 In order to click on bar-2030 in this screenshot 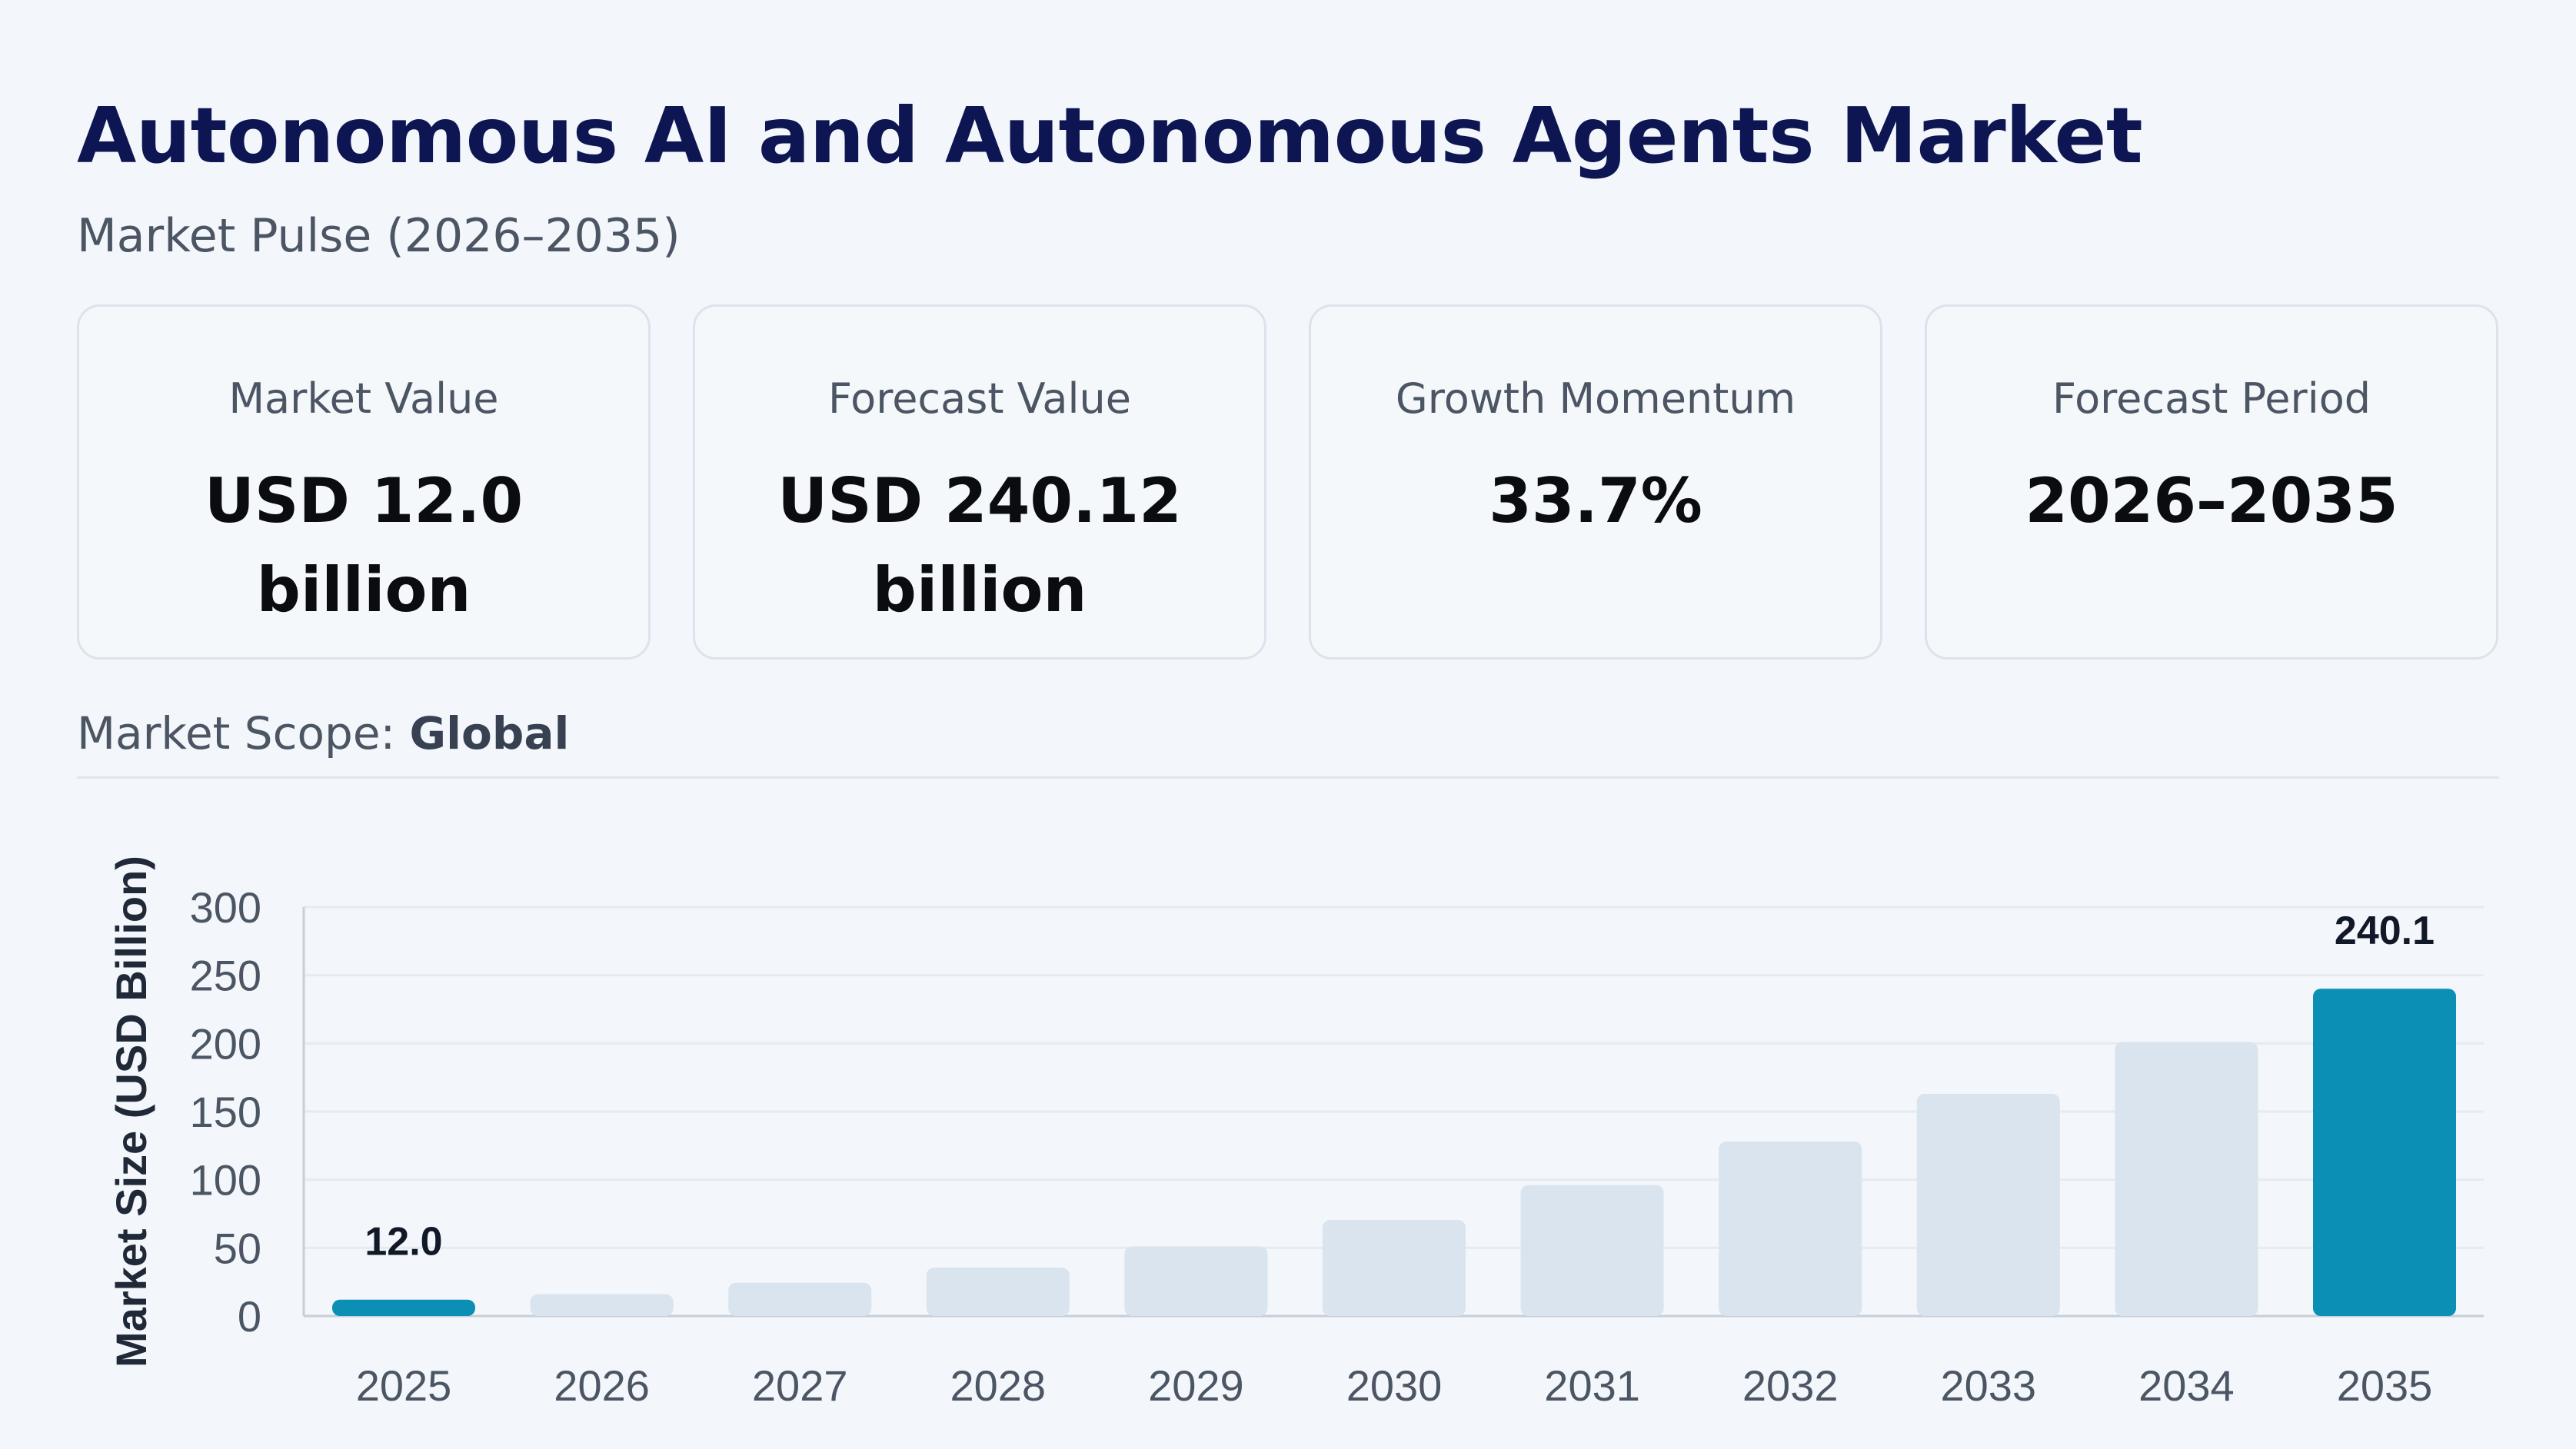, I will do `click(1394, 1268)`.